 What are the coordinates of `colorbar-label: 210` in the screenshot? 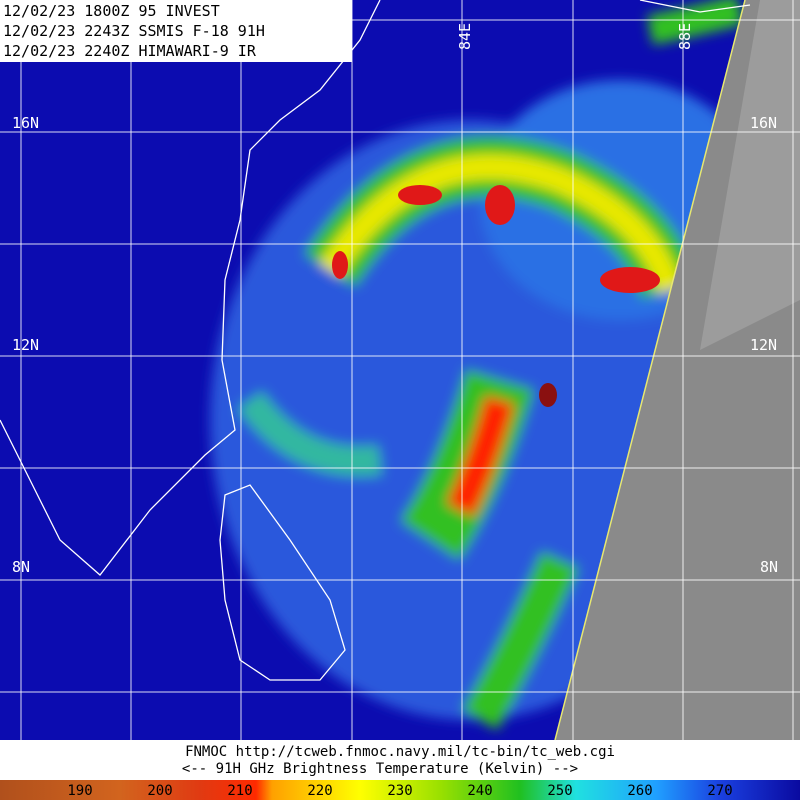 It's located at (239, 791).